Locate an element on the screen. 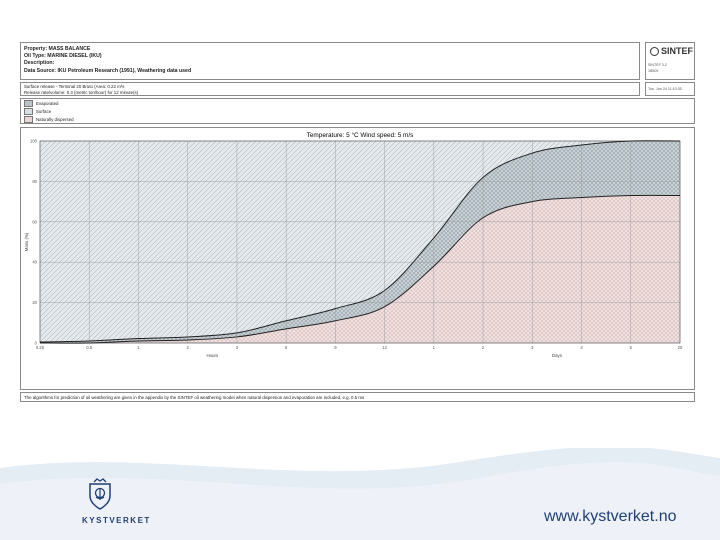  x-tick-label: 5 is located at coordinates (631, 347).